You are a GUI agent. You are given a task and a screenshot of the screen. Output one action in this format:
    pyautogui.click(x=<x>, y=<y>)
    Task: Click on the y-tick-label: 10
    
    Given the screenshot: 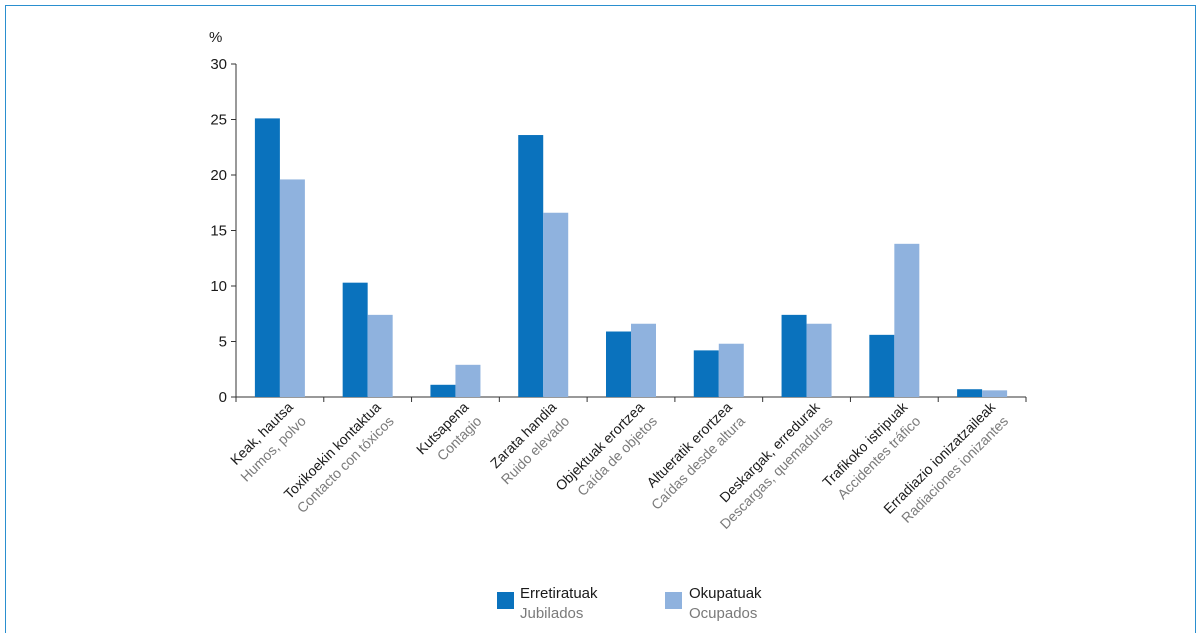 What is the action you would take?
    pyautogui.click(x=218, y=286)
    